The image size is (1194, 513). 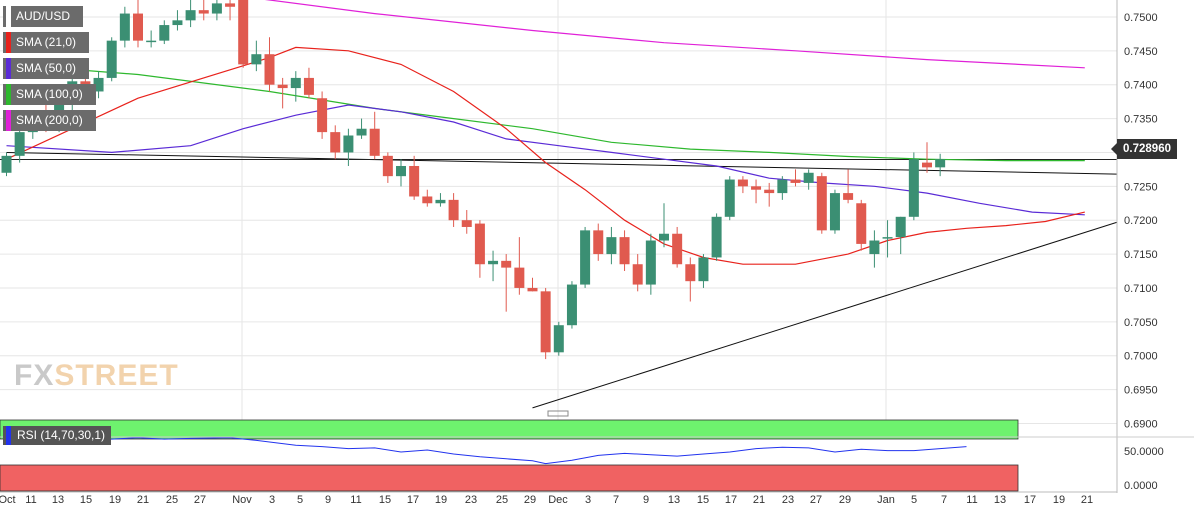 I want to click on y-tick-label: 0.7100, so click(x=1141, y=289).